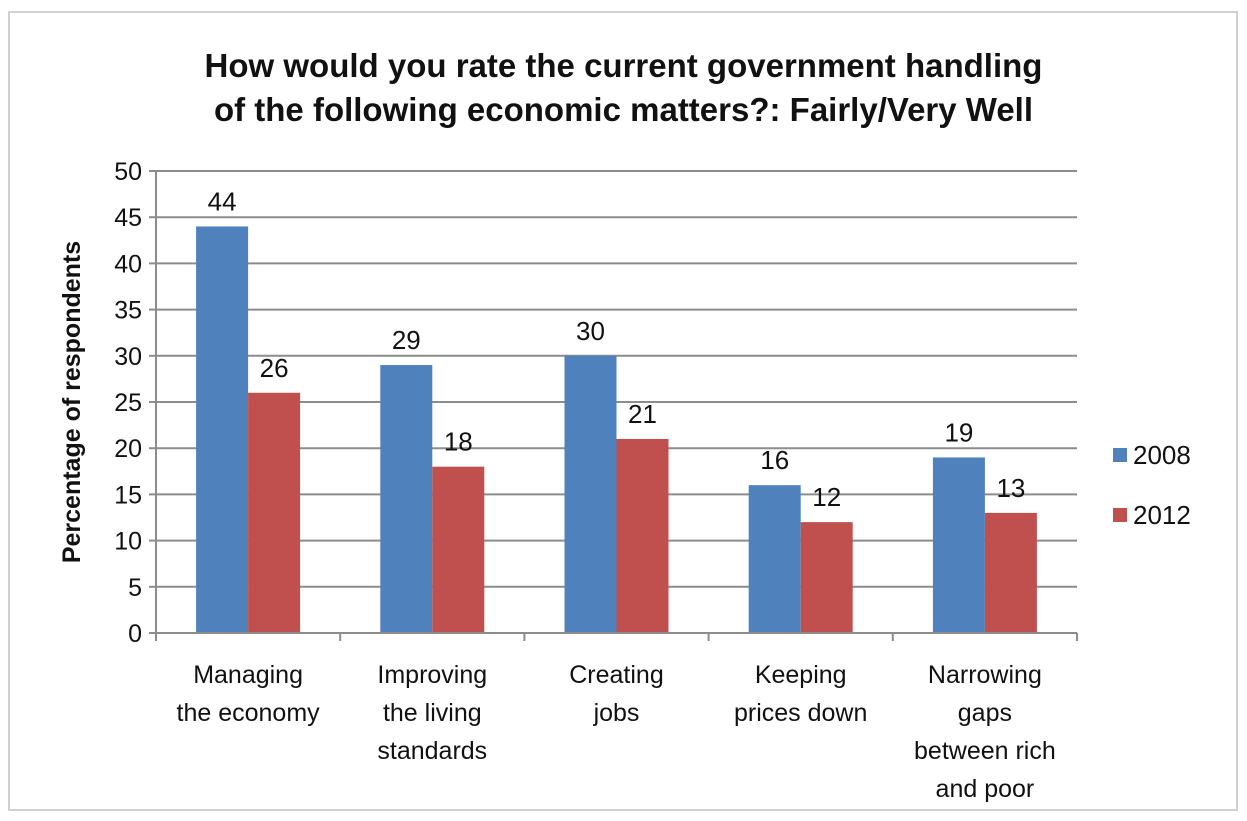  What do you see at coordinates (128, 311) in the screenshot?
I see `y-tick-label: 35` at bounding box center [128, 311].